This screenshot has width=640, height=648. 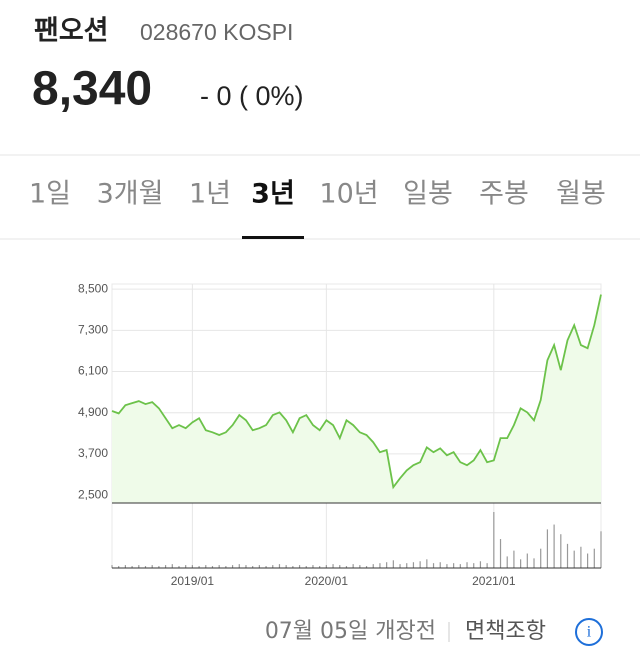 I want to click on stock-code: 028670 KOSPI, so click(x=216, y=32).